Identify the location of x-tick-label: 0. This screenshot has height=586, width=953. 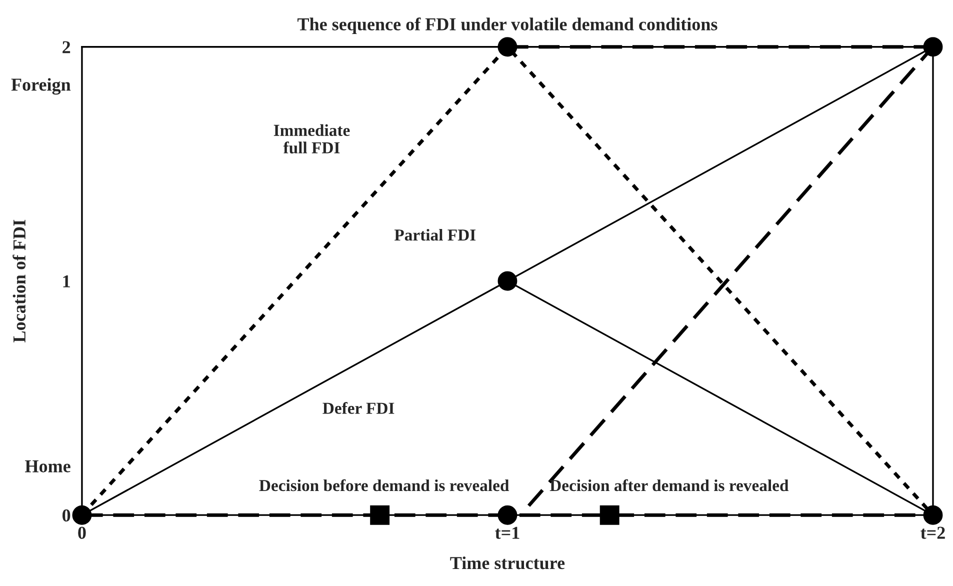
(82, 532).